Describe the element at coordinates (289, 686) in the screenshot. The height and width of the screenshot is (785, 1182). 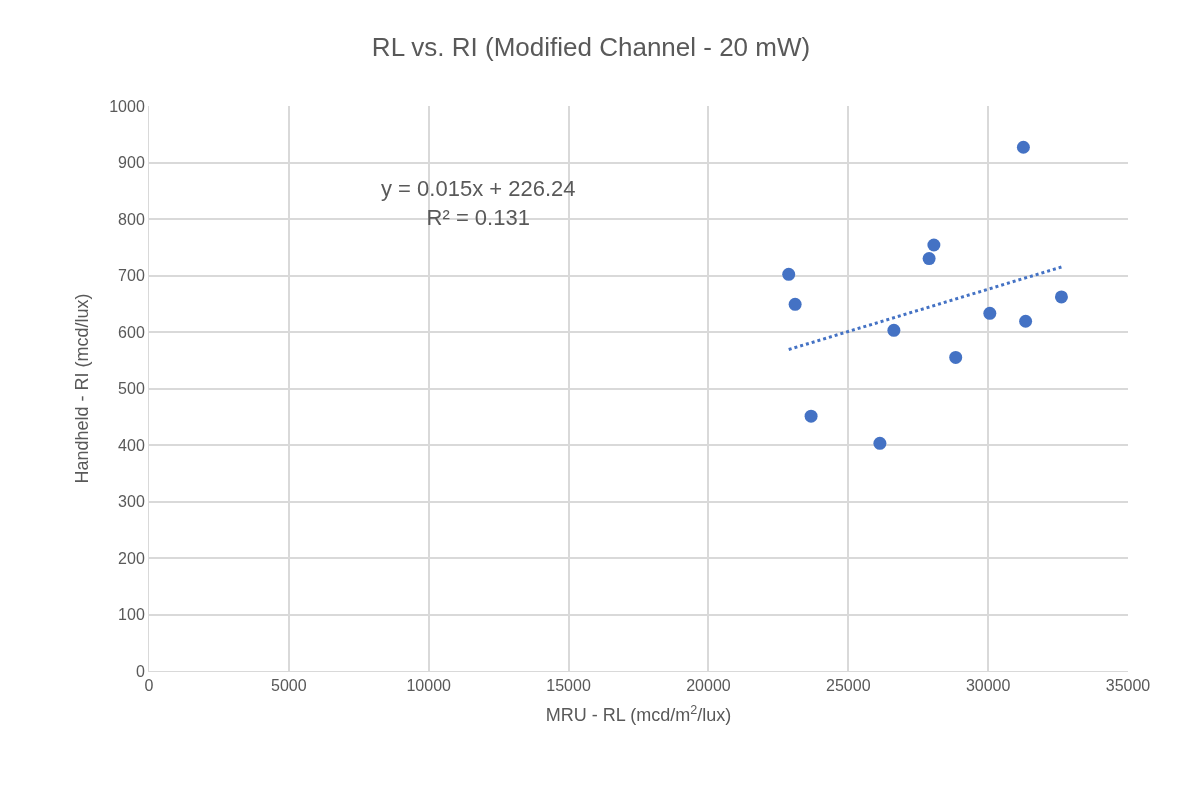
I see `x-tick-label: 5000` at that location.